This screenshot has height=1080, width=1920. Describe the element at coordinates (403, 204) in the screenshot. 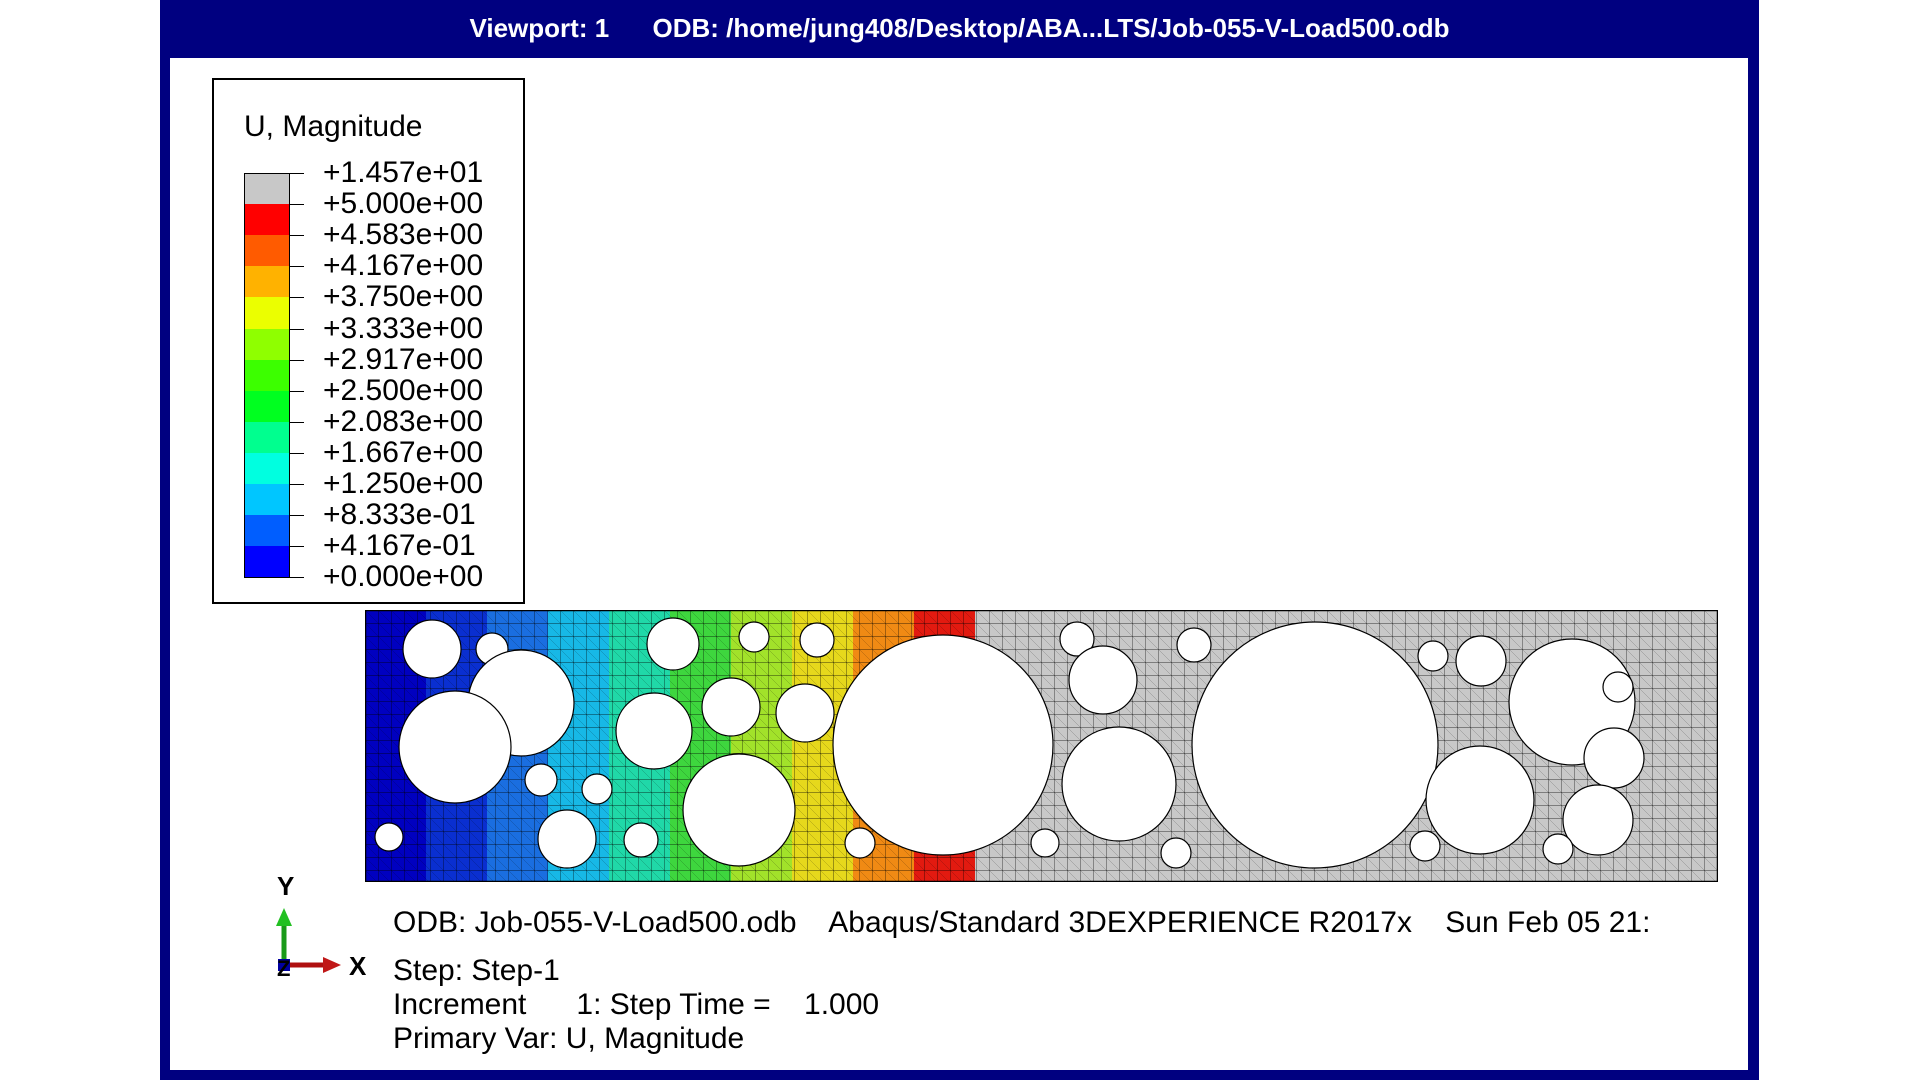

I see `legend-label: +5.000e+00` at that location.